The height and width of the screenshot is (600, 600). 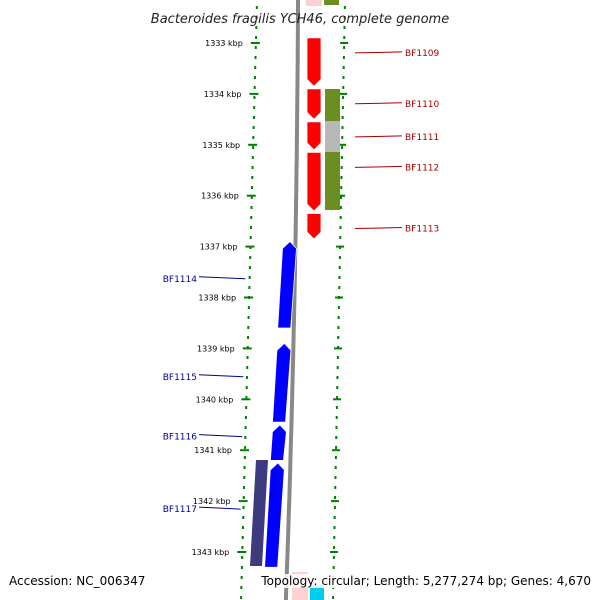 What do you see at coordinates (180, 378) in the screenshot?
I see `gene-label: BF1115` at bounding box center [180, 378].